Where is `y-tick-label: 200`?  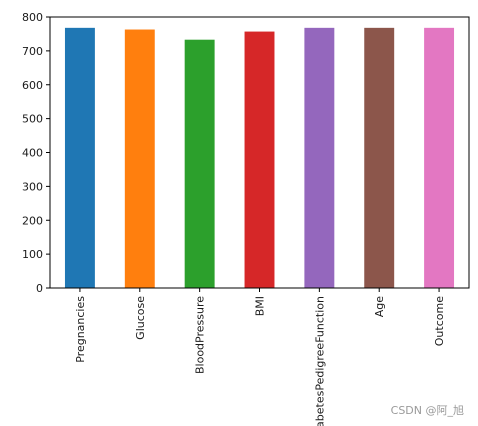 y-tick-label: 200 is located at coordinates (32, 220).